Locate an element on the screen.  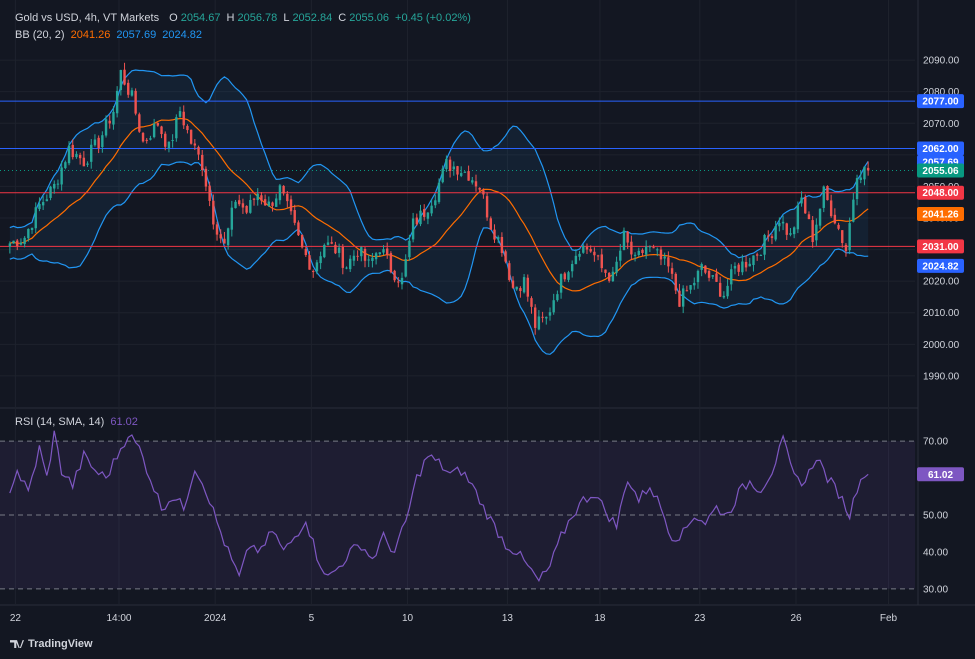
time-tick-label: 26 is located at coordinates (796, 618).